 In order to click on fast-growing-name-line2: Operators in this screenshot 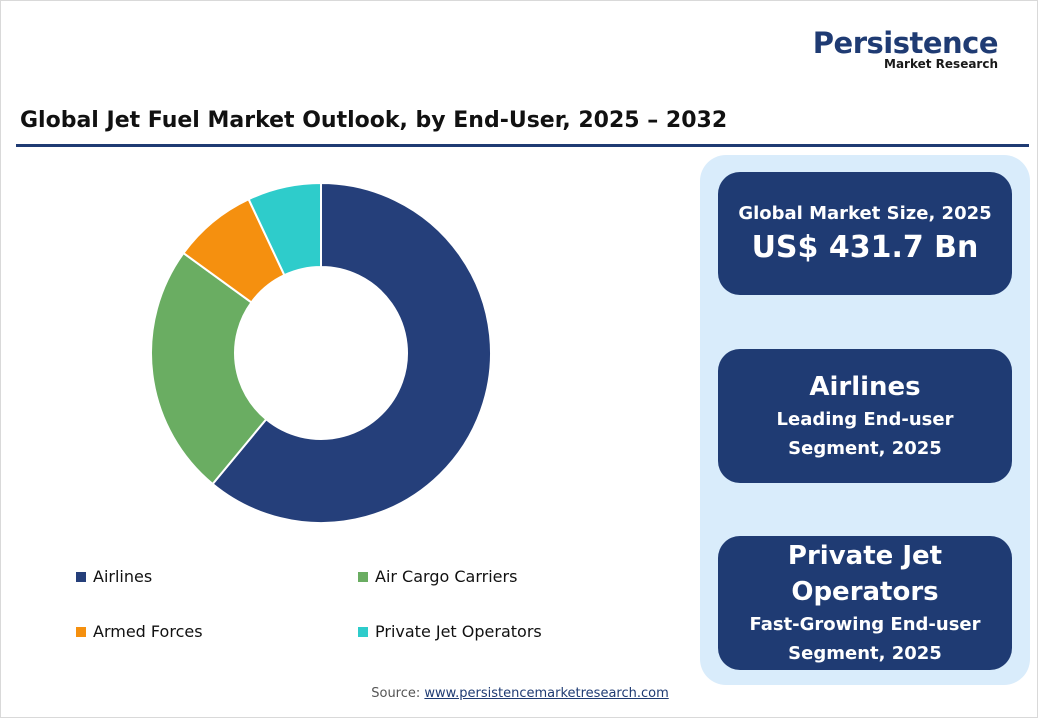, I will do `click(865, 592)`.